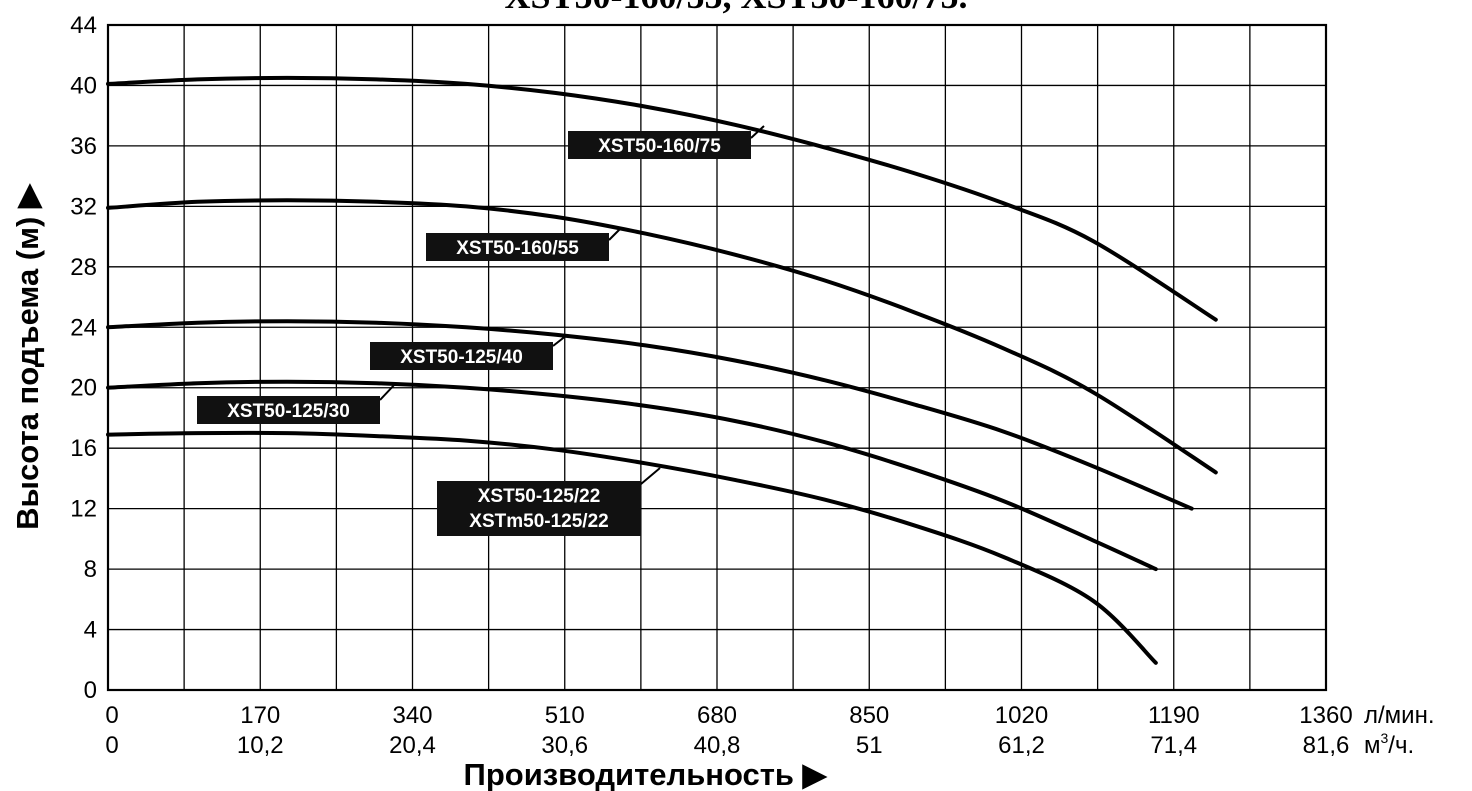 The height and width of the screenshot is (791, 1472). What do you see at coordinates (27, 356) in the screenshot?
I see `y-axis-title: Высота подъема (м) ▶` at bounding box center [27, 356].